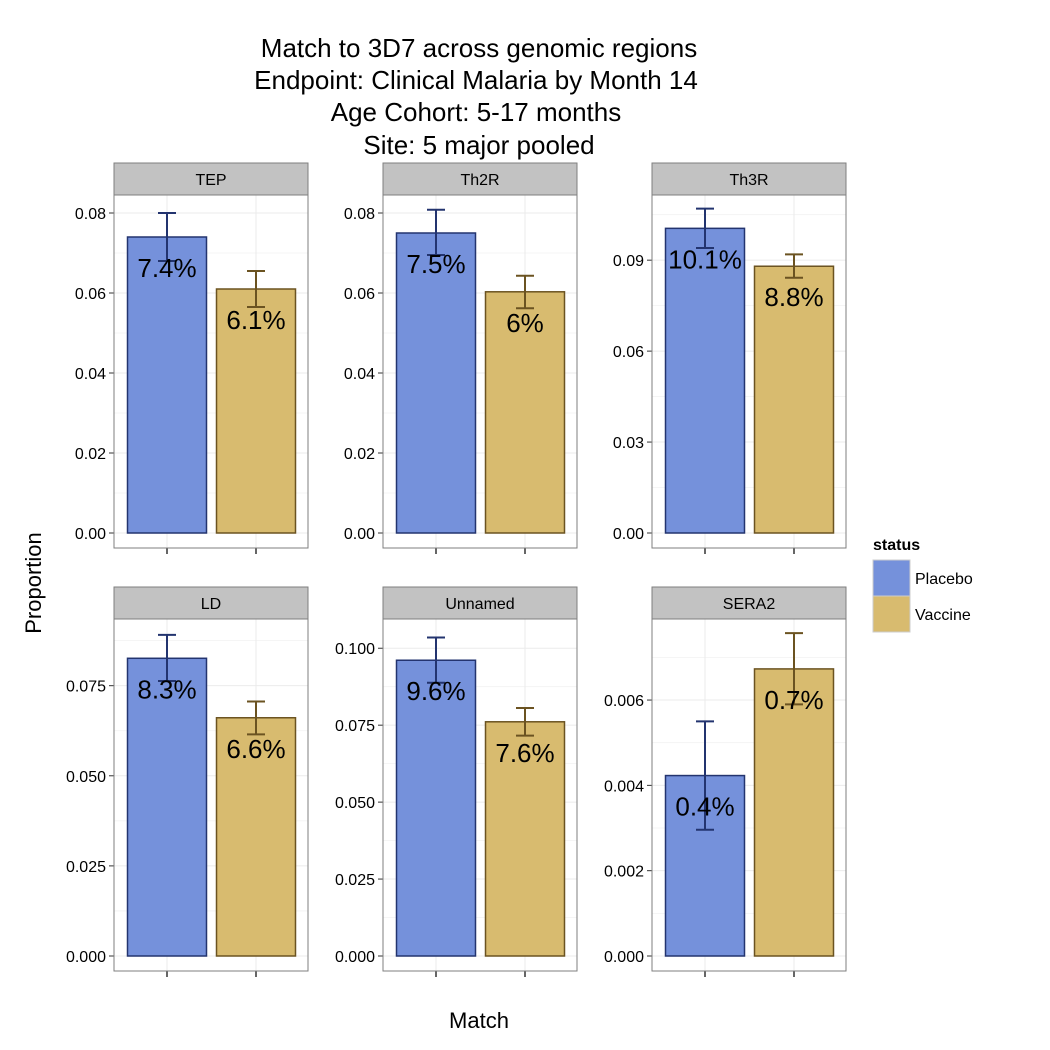 This screenshot has height=1050, width=1050. Describe the element at coordinates (896, 545) in the screenshot. I see `legend-title: status` at that location.